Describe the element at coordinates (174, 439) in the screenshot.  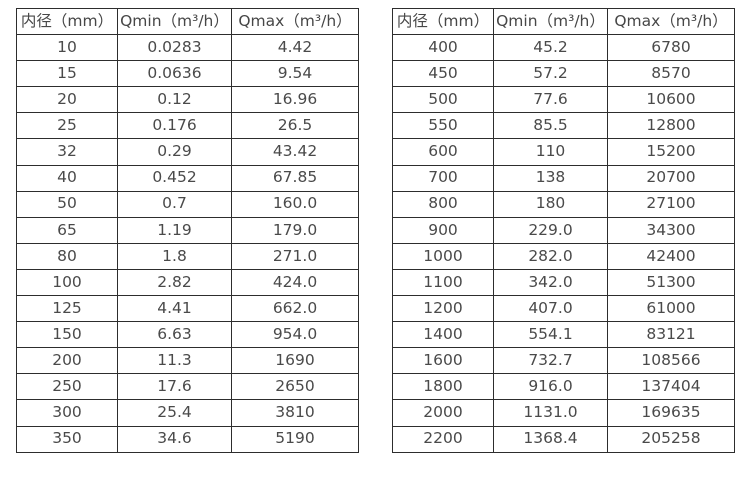
I see `table-cell: 34.6` at that location.